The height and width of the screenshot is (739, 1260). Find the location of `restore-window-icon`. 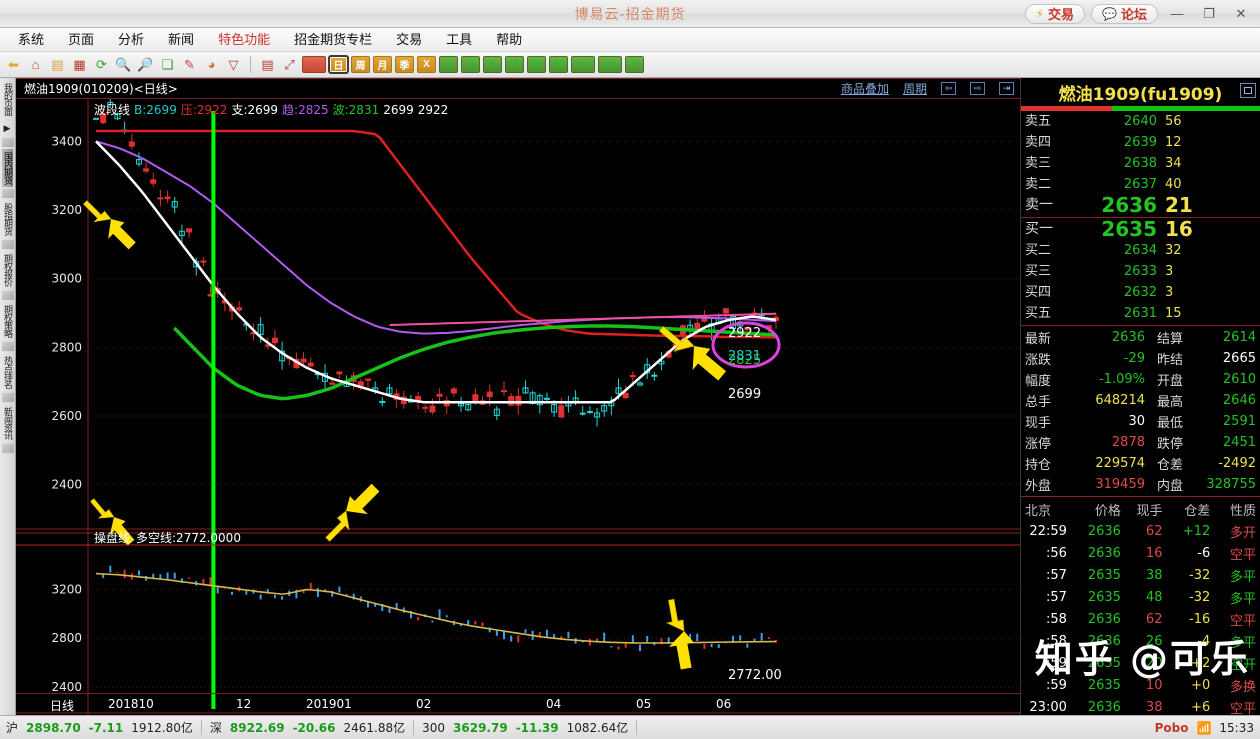

restore-window-icon is located at coordinates (1248, 90).